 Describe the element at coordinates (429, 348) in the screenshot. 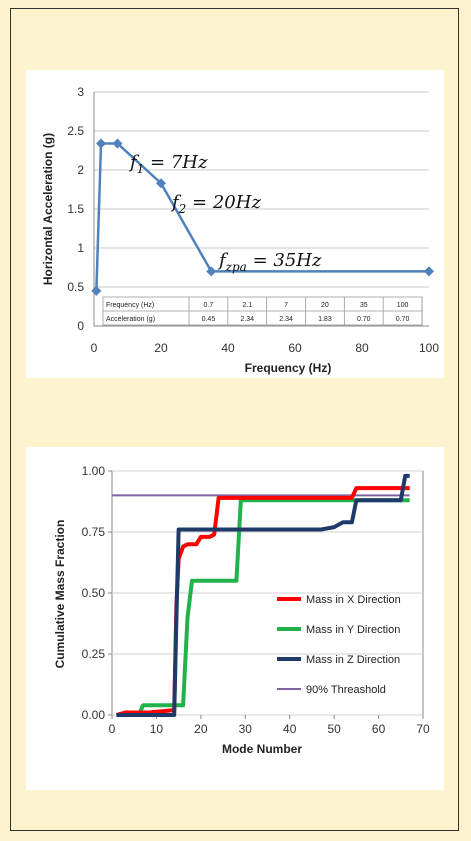

I see `x-tick-label: 100` at that location.